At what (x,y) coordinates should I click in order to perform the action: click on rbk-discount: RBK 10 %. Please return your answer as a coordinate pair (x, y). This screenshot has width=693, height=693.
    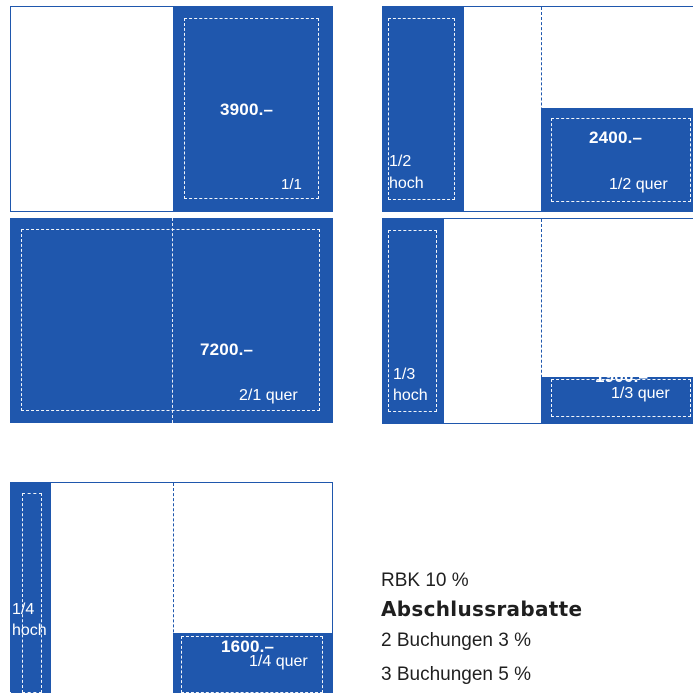
    Looking at the image, I should click on (425, 581).